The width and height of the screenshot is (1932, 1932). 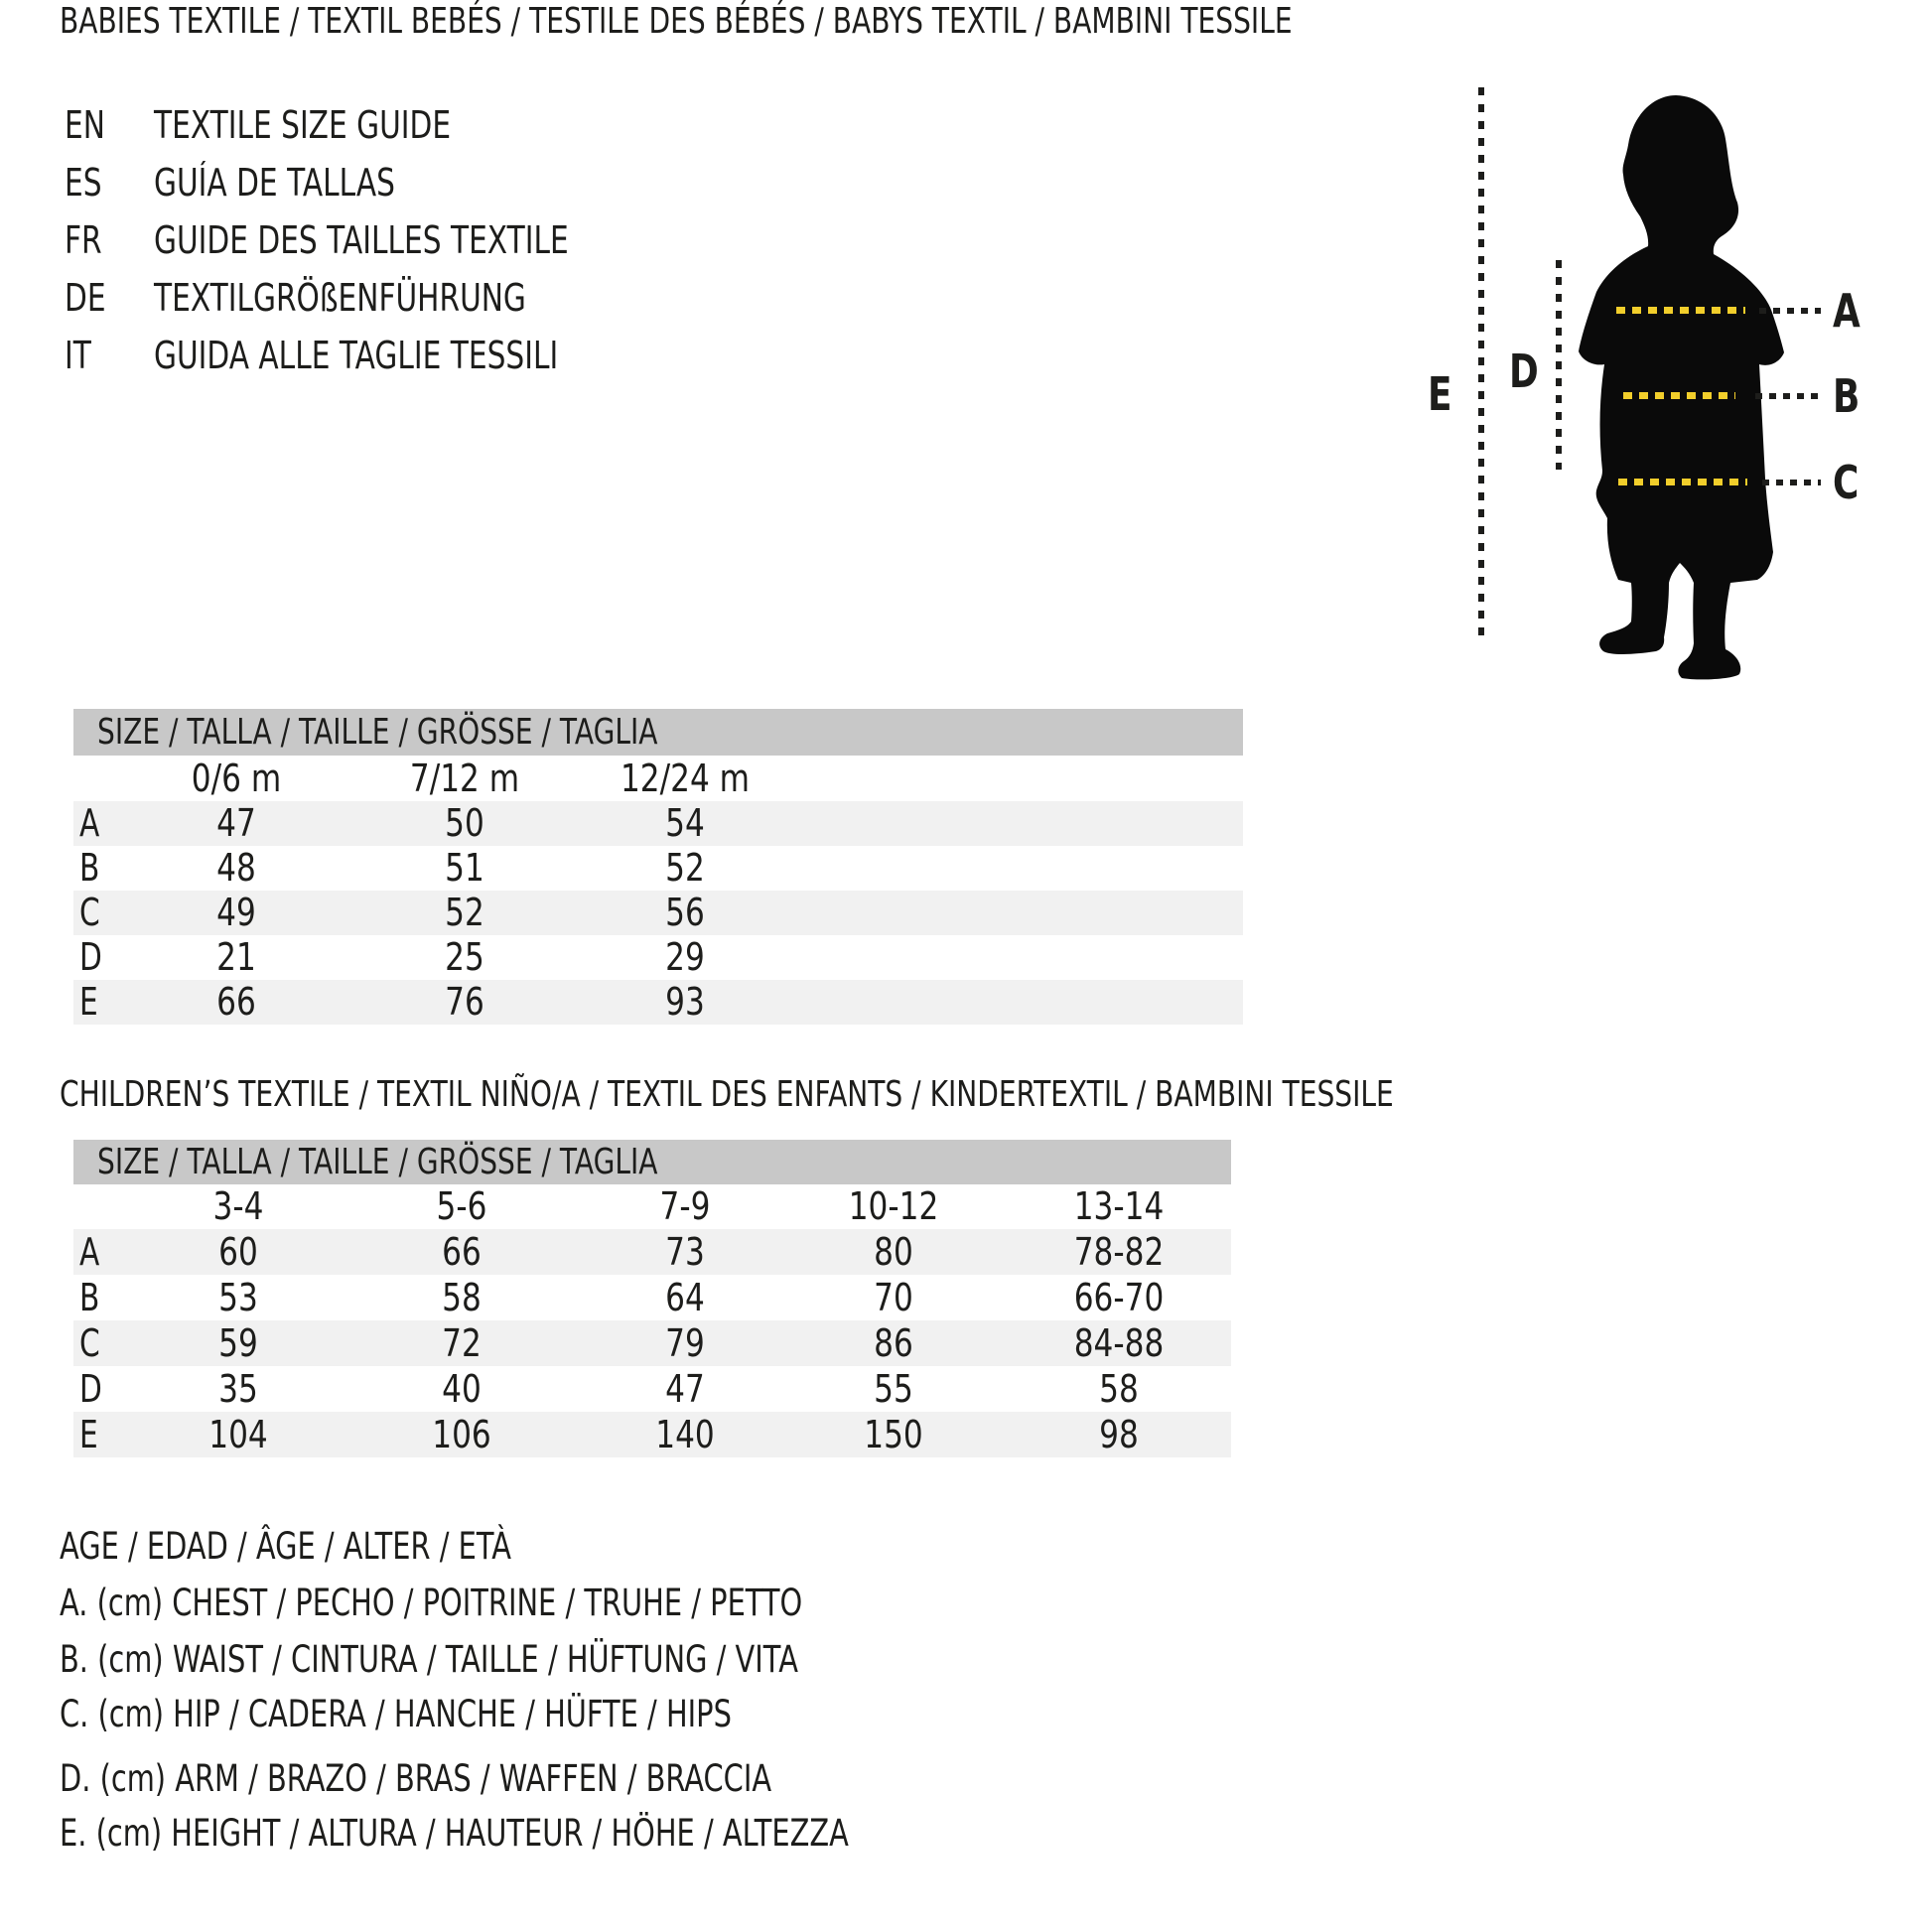 I want to click on cell-value: 25, so click(x=464, y=957).